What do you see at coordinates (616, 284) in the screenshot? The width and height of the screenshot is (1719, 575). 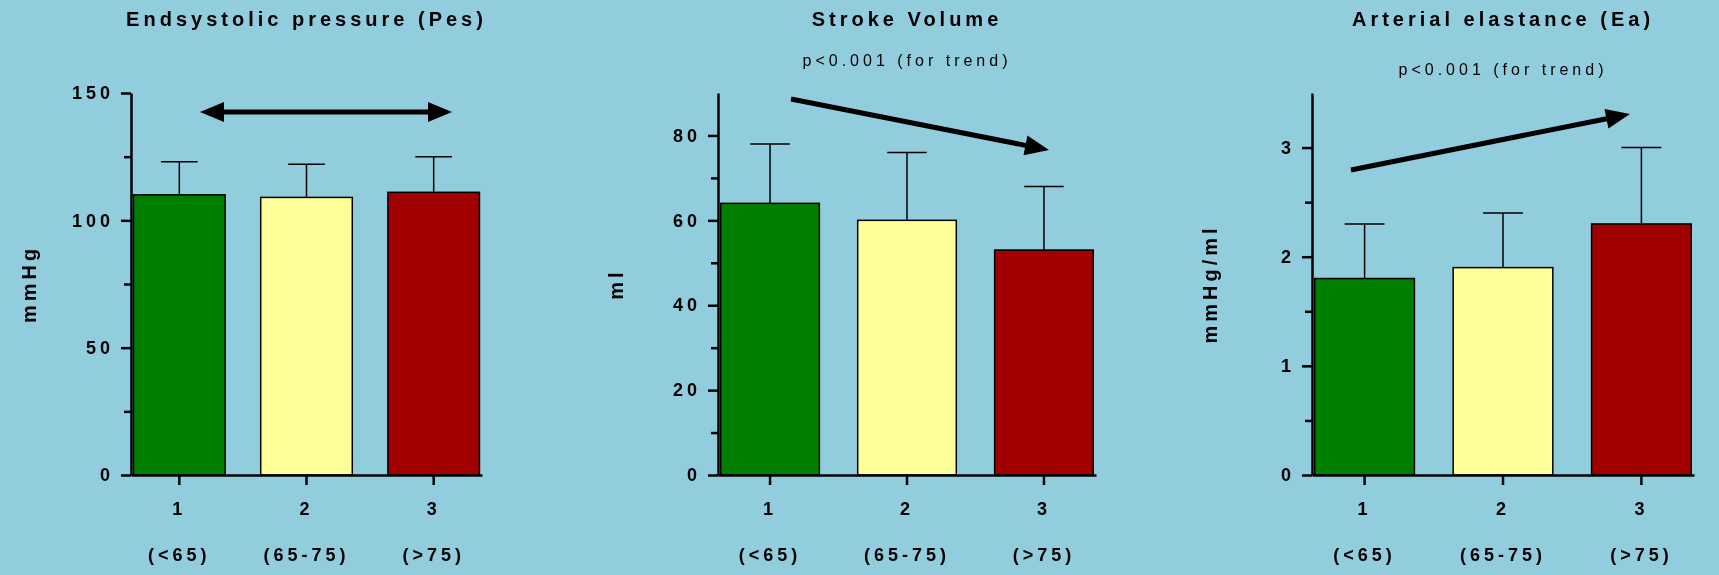 I see `y-axis-title: ml` at bounding box center [616, 284].